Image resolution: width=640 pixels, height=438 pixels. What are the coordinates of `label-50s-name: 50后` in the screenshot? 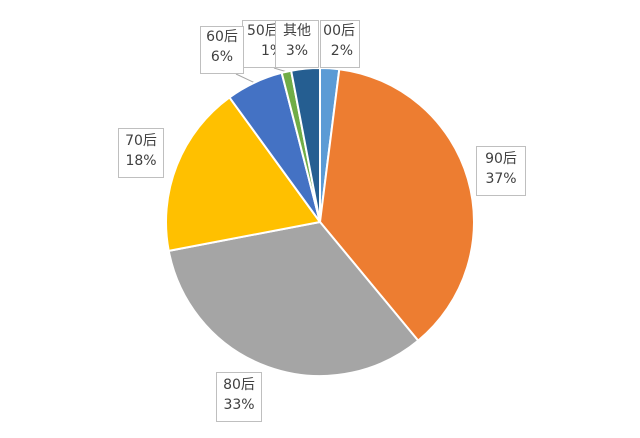 It's located at (261, 31).